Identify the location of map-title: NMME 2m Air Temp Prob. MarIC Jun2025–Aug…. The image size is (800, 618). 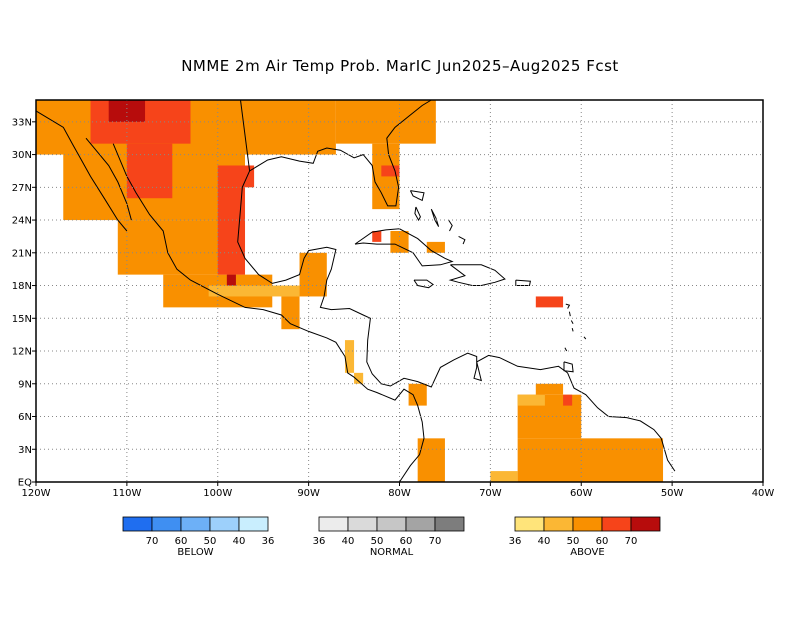
(400, 66).